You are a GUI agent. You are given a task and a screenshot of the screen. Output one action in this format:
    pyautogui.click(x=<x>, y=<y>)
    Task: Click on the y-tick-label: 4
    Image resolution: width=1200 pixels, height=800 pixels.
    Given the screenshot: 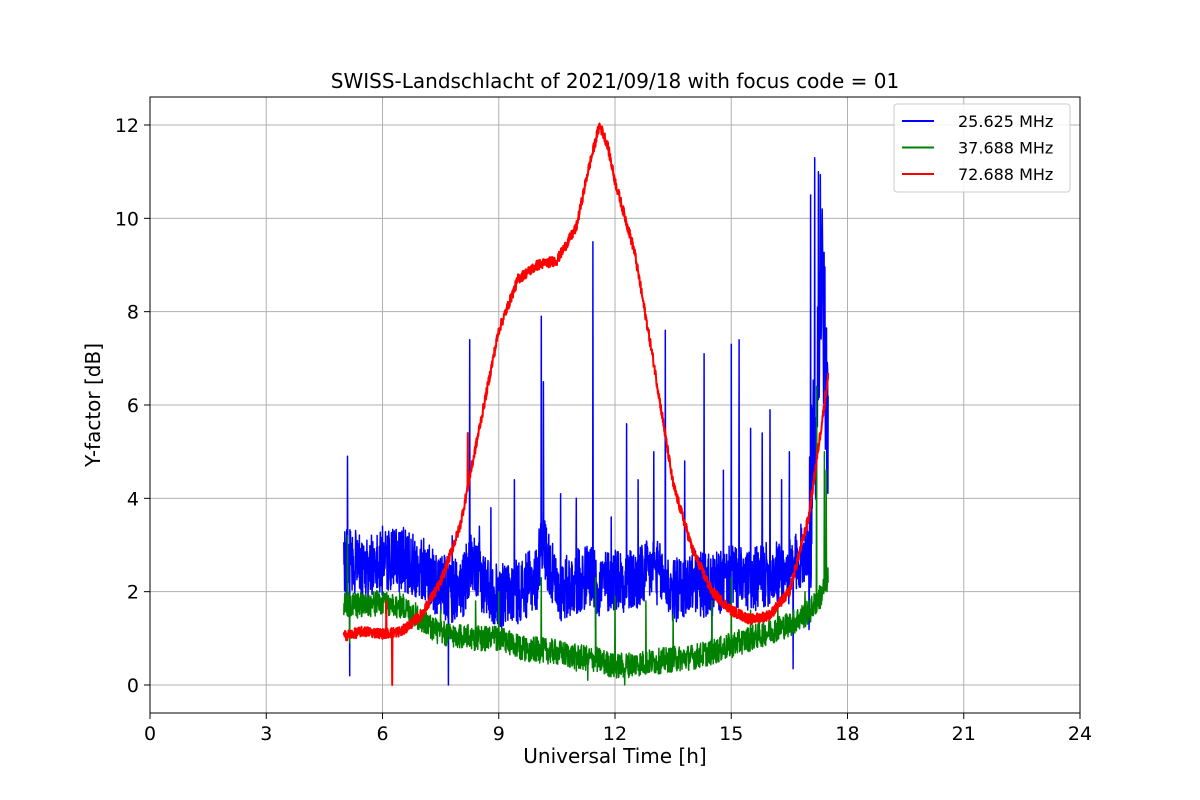 What is the action you would take?
    pyautogui.click(x=133, y=499)
    